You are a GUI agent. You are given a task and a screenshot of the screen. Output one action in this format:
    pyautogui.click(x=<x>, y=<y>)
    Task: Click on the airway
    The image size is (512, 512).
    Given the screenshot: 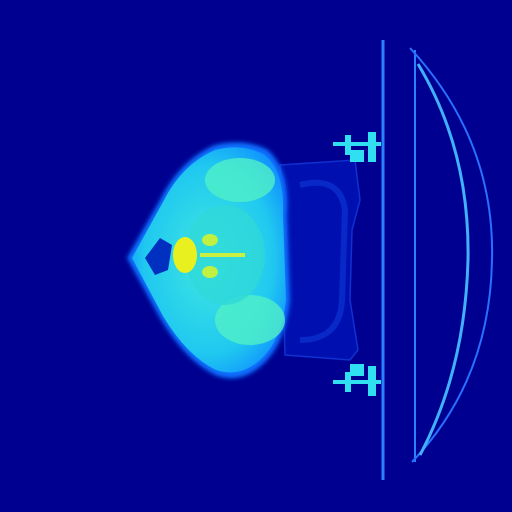 What is the action you would take?
    pyautogui.click(x=158, y=256)
    